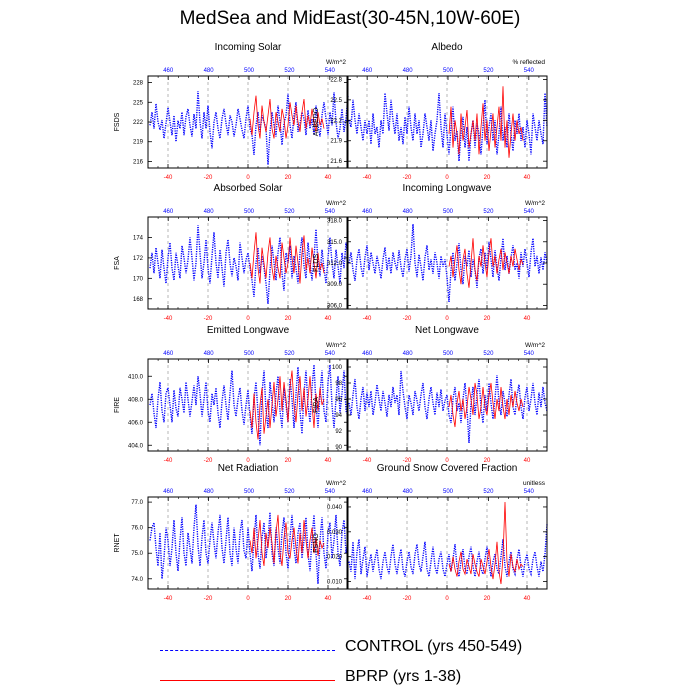 The height and width of the screenshot is (700, 700). What do you see at coordinates (316, 121) in the screenshot?
I see `y-axis-label-albedo: ALBEDO` at bounding box center [316, 121].